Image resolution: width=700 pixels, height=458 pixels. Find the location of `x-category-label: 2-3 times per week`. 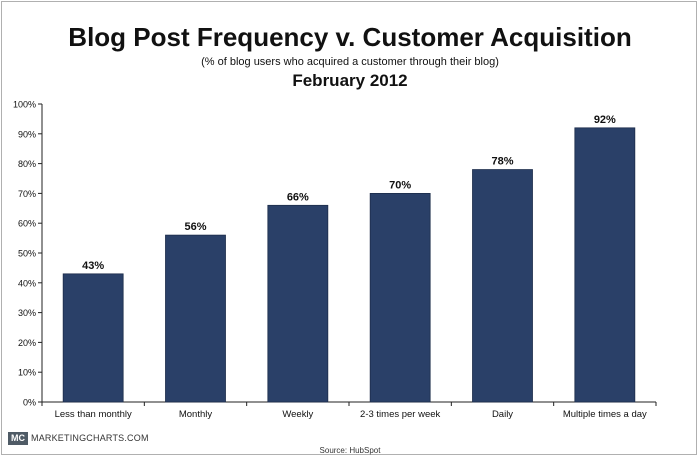

x-category-label: 2-3 times per week is located at coordinates (400, 414).